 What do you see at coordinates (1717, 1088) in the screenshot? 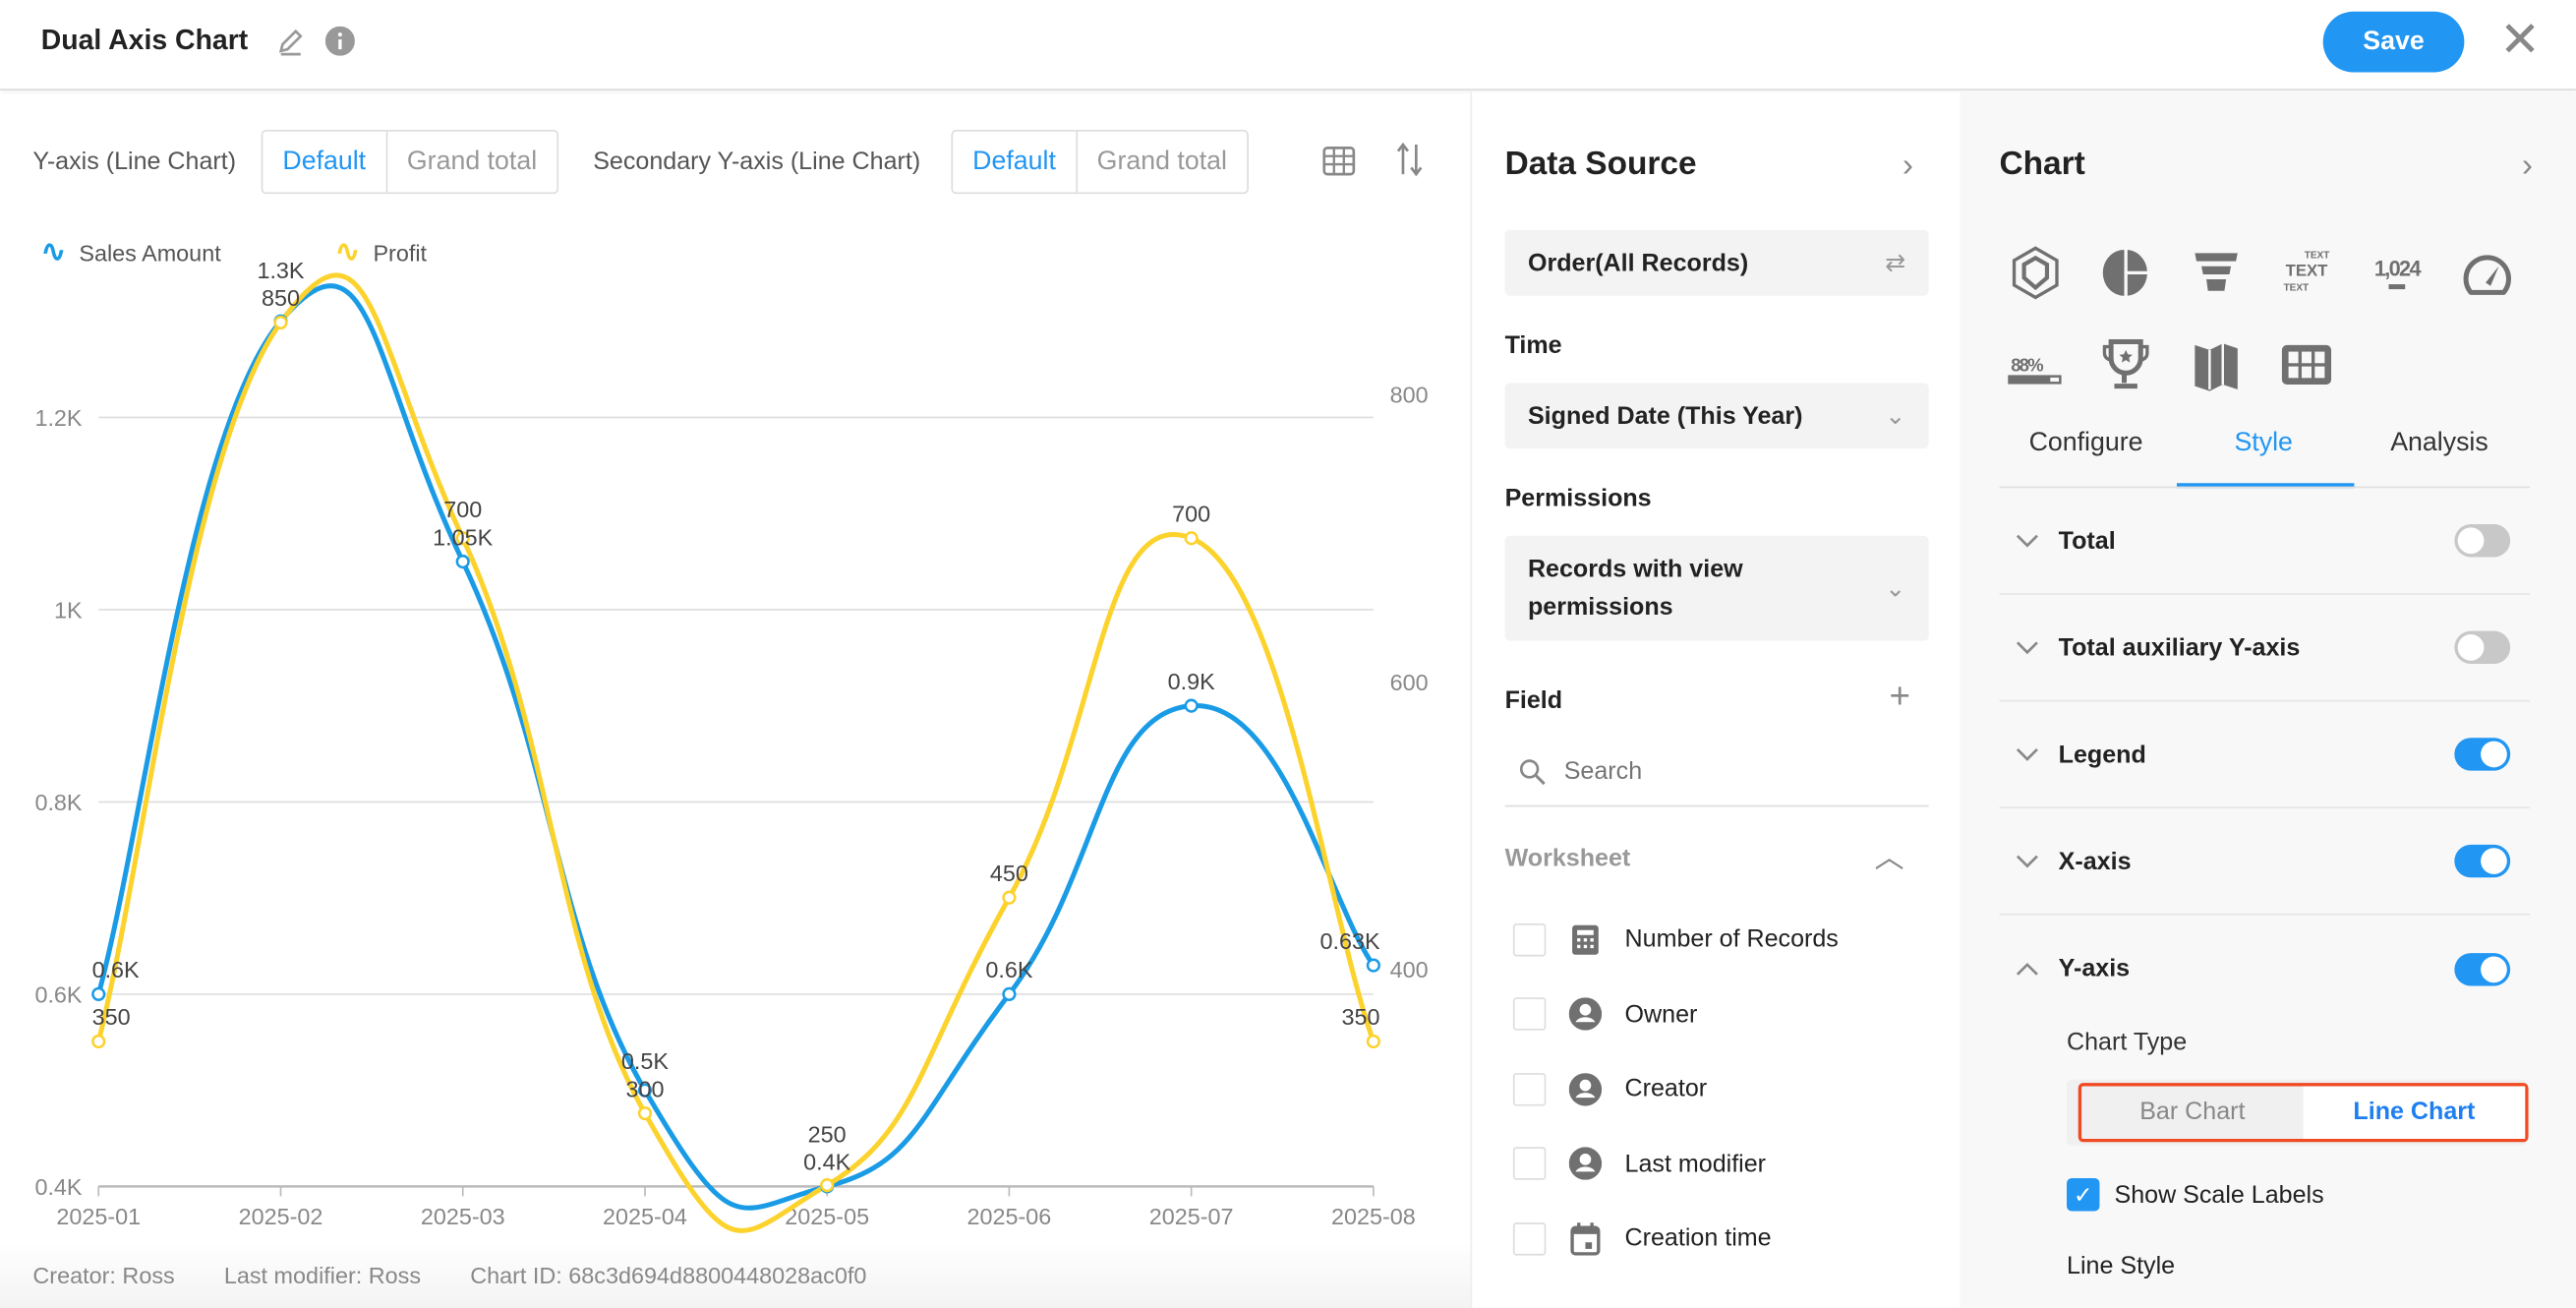
I see `field-item: Creator` at bounding box center [1717, 1088].